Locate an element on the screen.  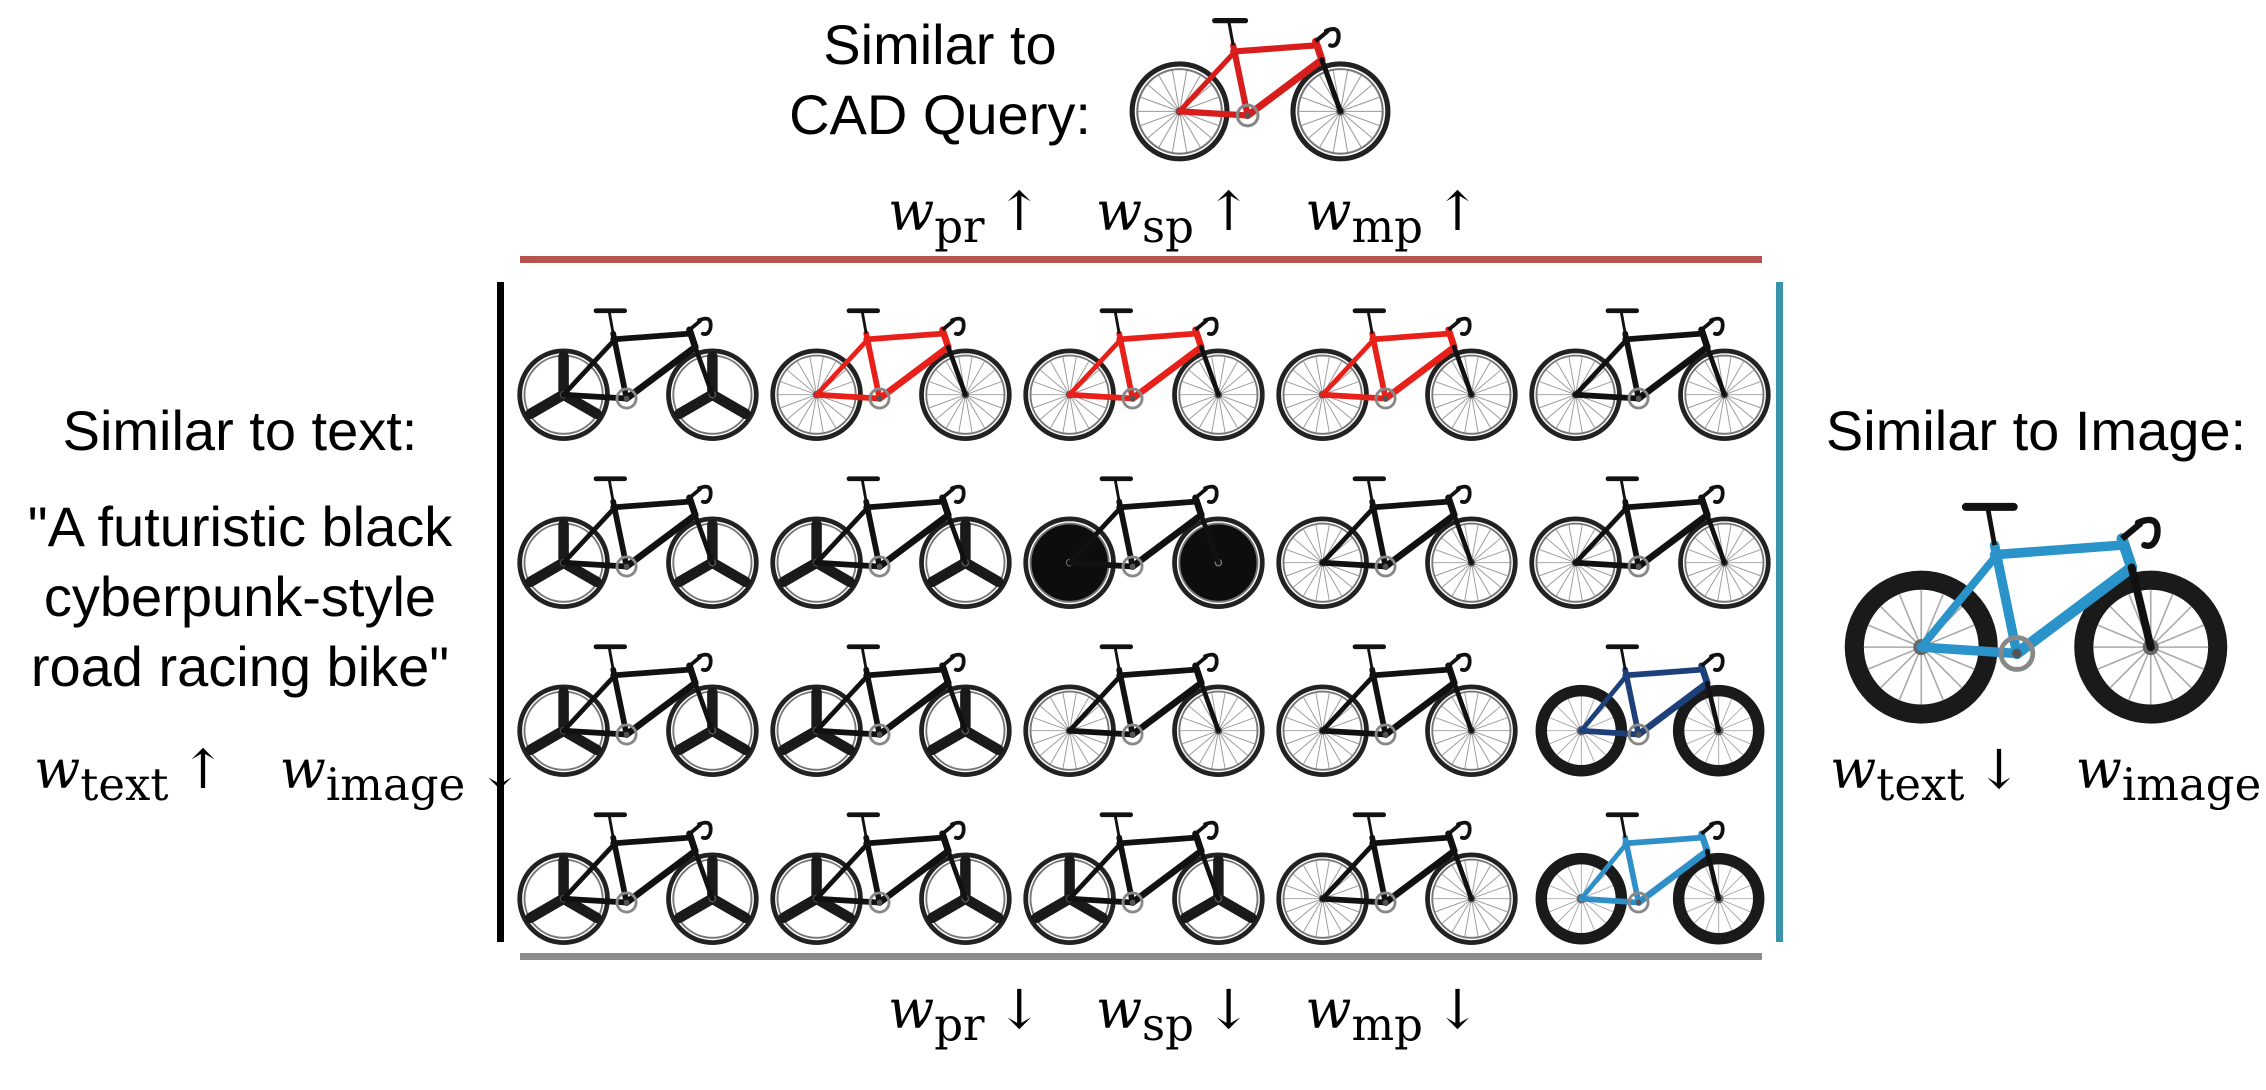
grid-bike-r4-c1 is located at coordinates (638, 872).